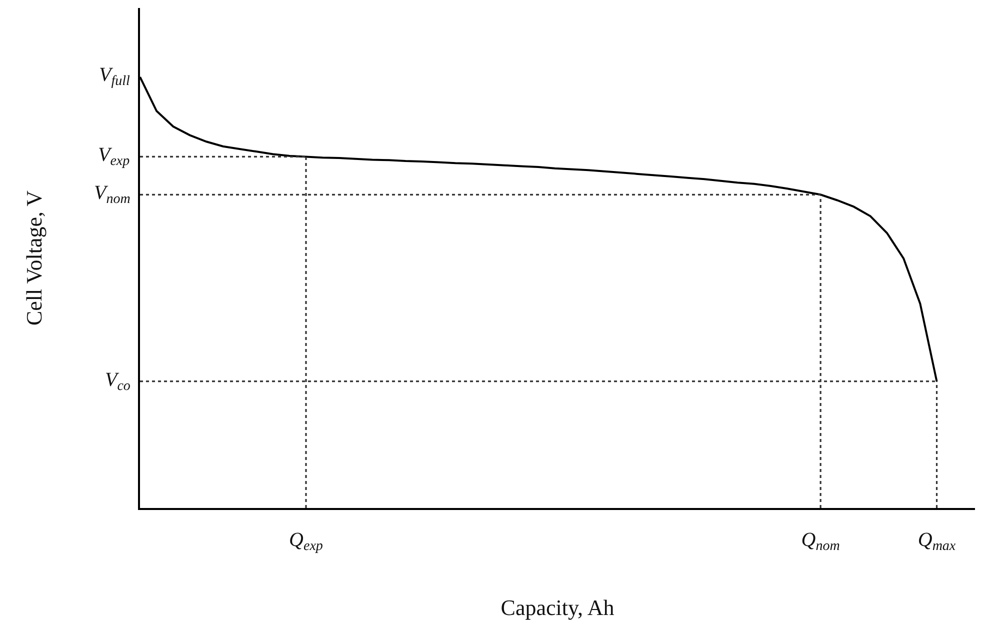 The height and width of the screenshot is (620, 985). I want to click on x-tick-label: Q$_{exp}$, so click(306, 541).